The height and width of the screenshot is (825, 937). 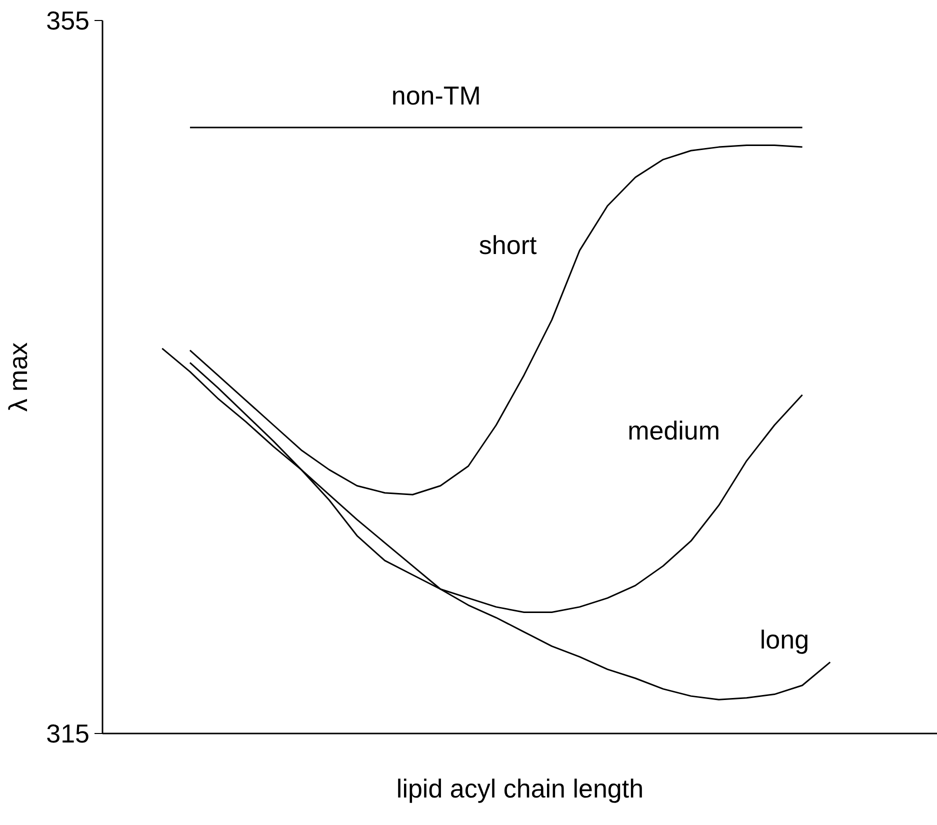 What do you see at coordinates (508, 245) in the screenshot?
I see `series-label: short` at bounding box center [508, 245].